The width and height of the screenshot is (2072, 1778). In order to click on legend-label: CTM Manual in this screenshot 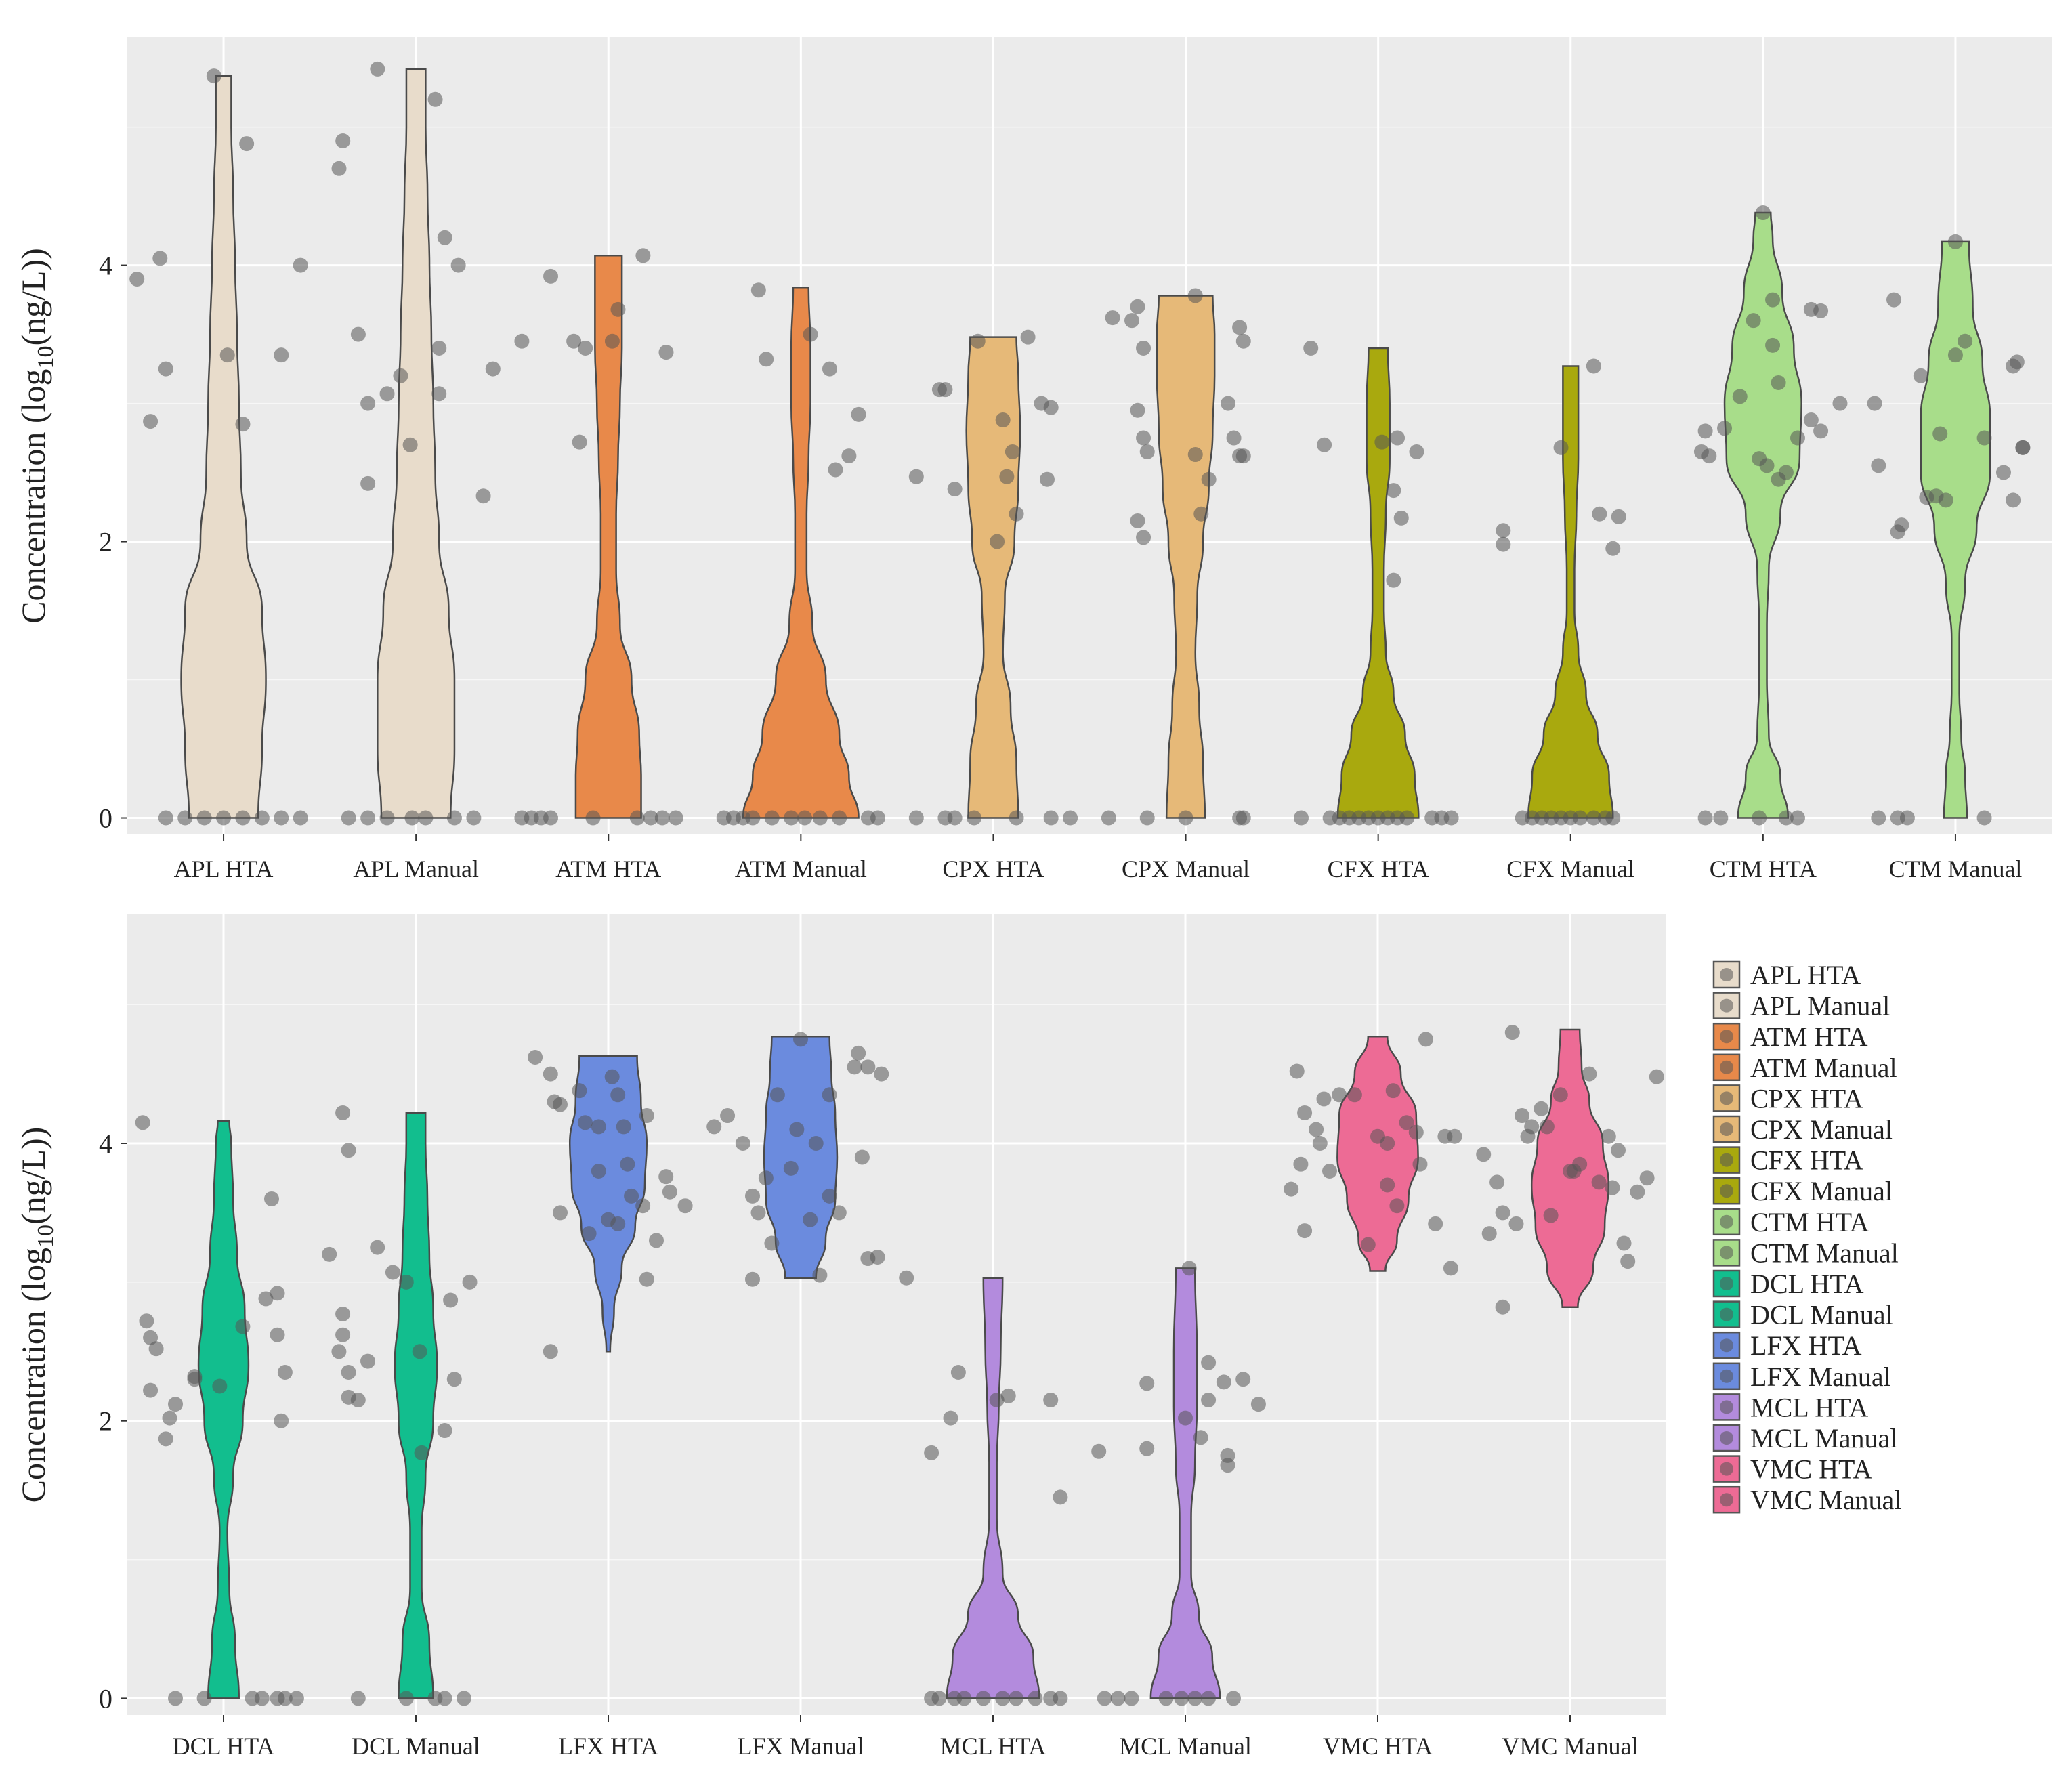, I will do `click(1824, 1252)`.